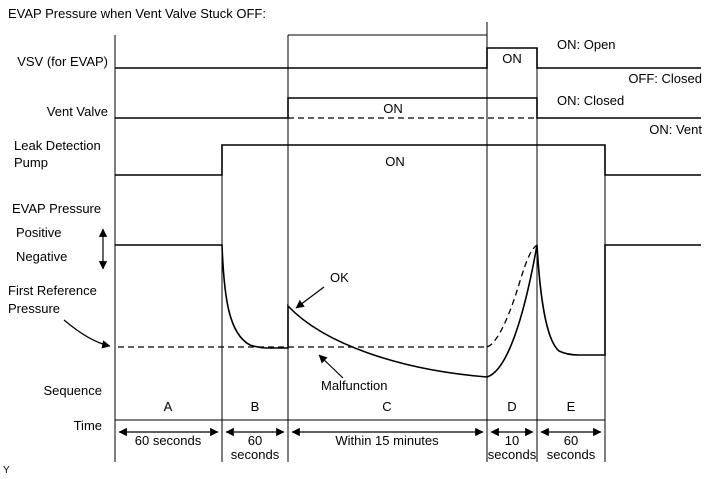  I want to click on sequence-phase-b: B, so click(255, 406).